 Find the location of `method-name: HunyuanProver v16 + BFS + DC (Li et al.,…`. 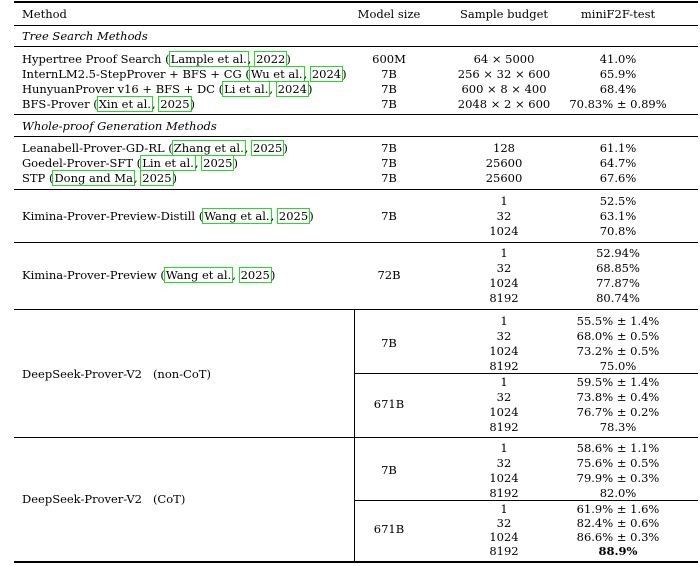

method-name: HunyuanProver v16 + BFS + DC (Li et al.,… is located at coordinates (167, 89).